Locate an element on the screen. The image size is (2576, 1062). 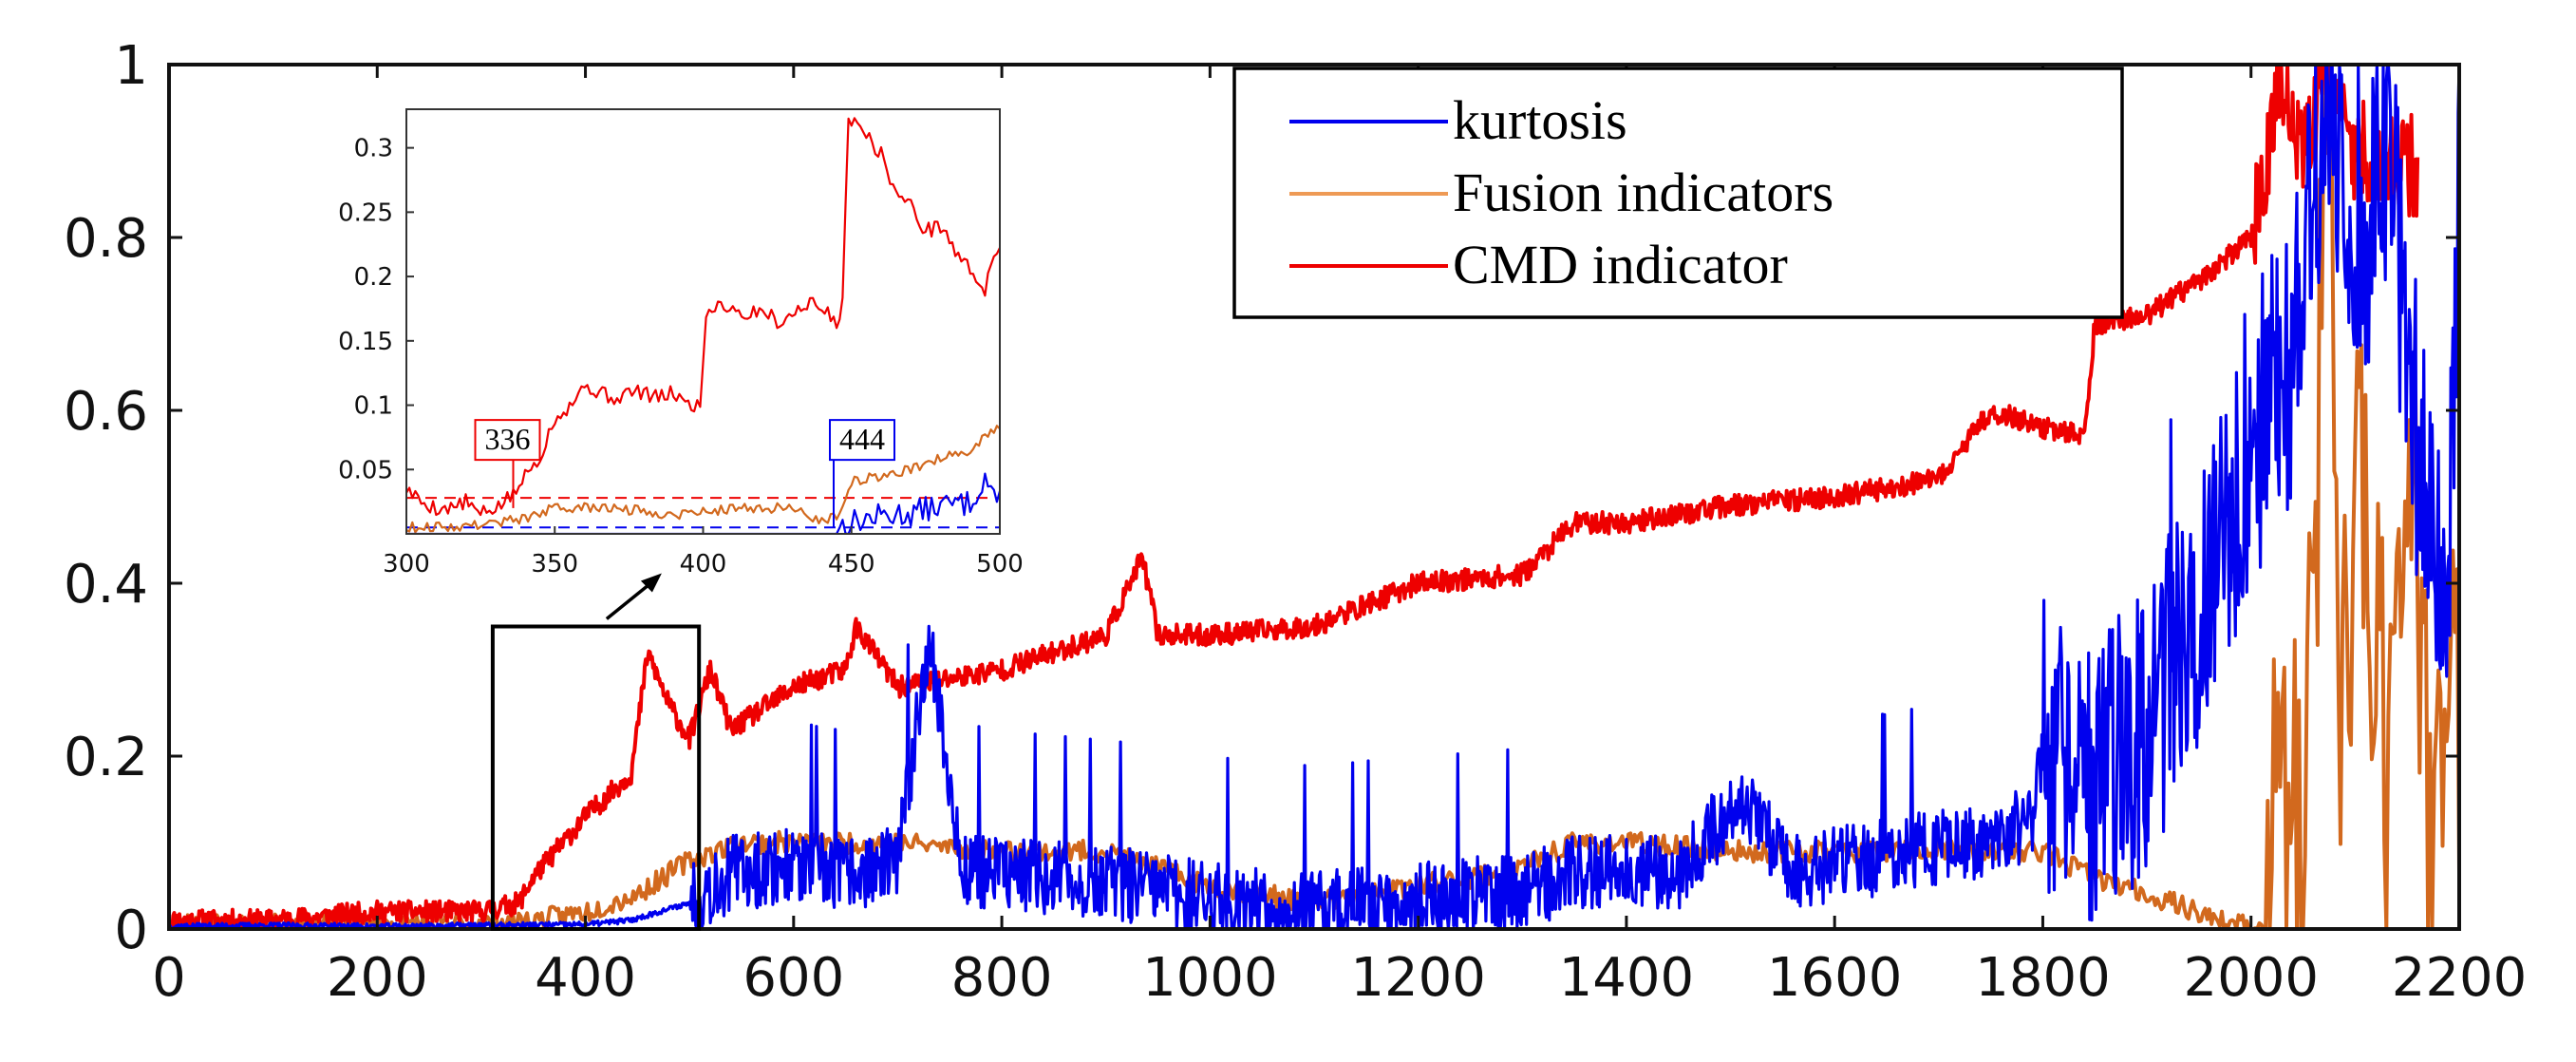
inset-series-line-fusion-indicators is located at coordinates (703, 480).